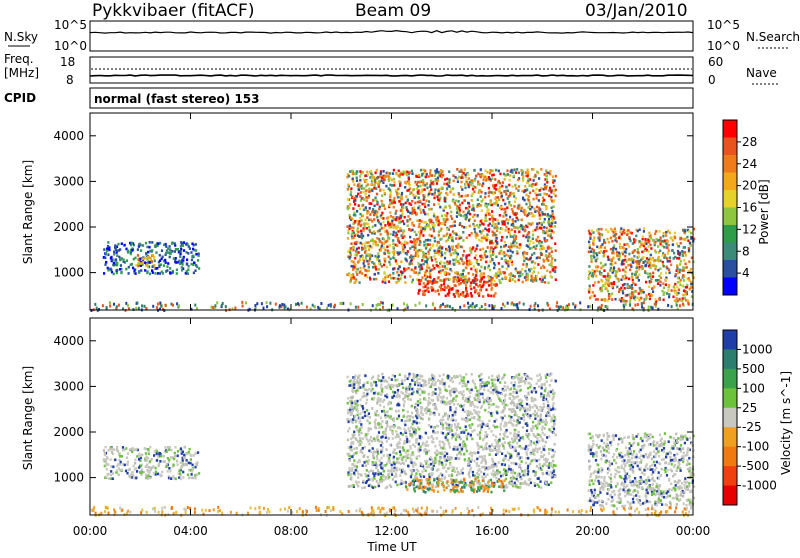 This screenshot has height=558, width=800. What do you see at coordinates (68, 273) in the screenshot?
I see `y-tick-label: 1000` at bounding box center [68, 273].